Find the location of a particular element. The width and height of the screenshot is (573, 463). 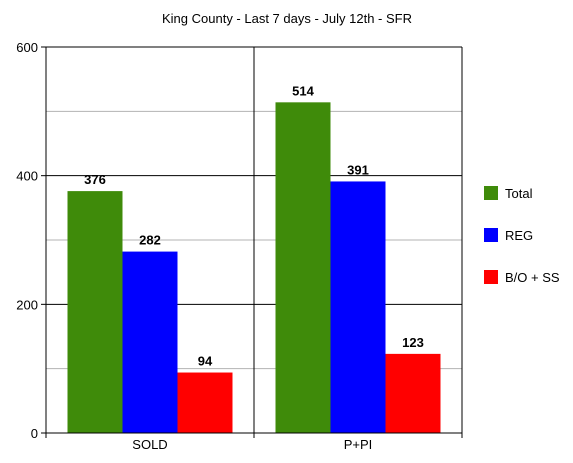

data-label: 282 is located at coordinates (150, 240).